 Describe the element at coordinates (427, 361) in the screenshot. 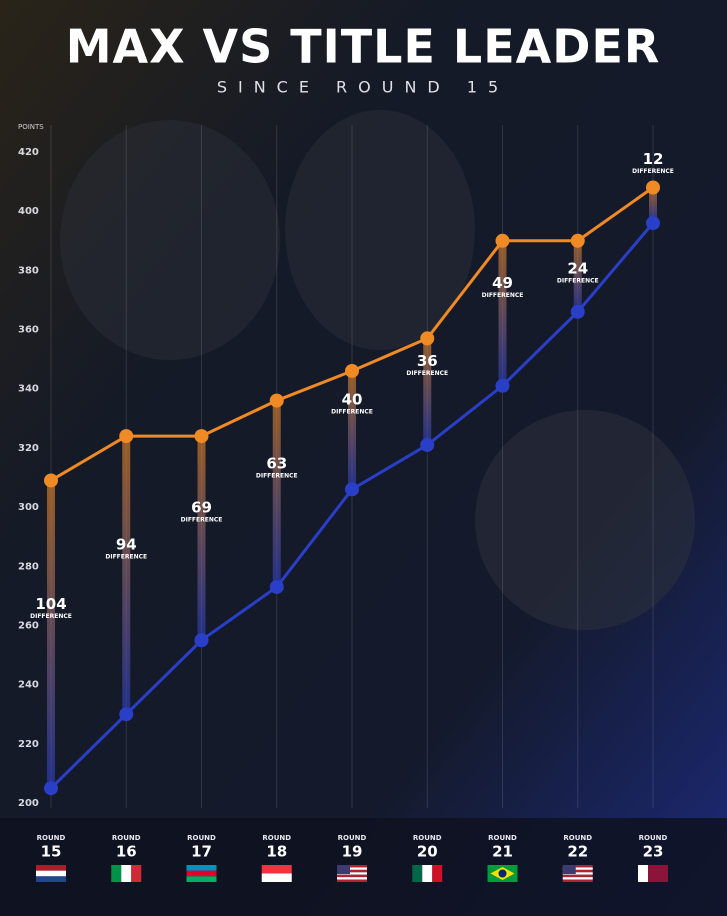

I see `difference-value: 36` at that location.